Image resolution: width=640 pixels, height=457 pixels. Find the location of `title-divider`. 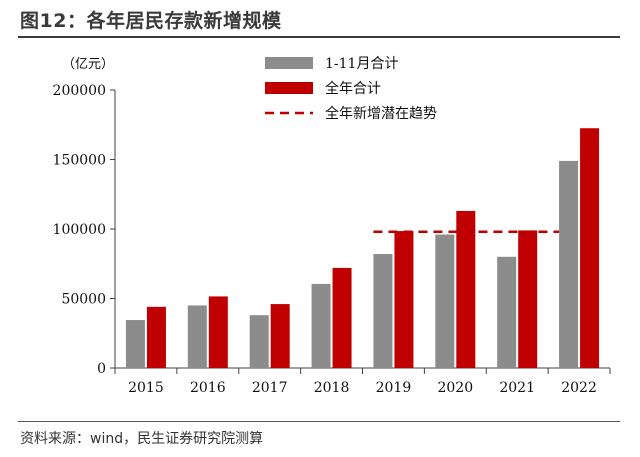

title-divider is located at coordinates (319, 37).